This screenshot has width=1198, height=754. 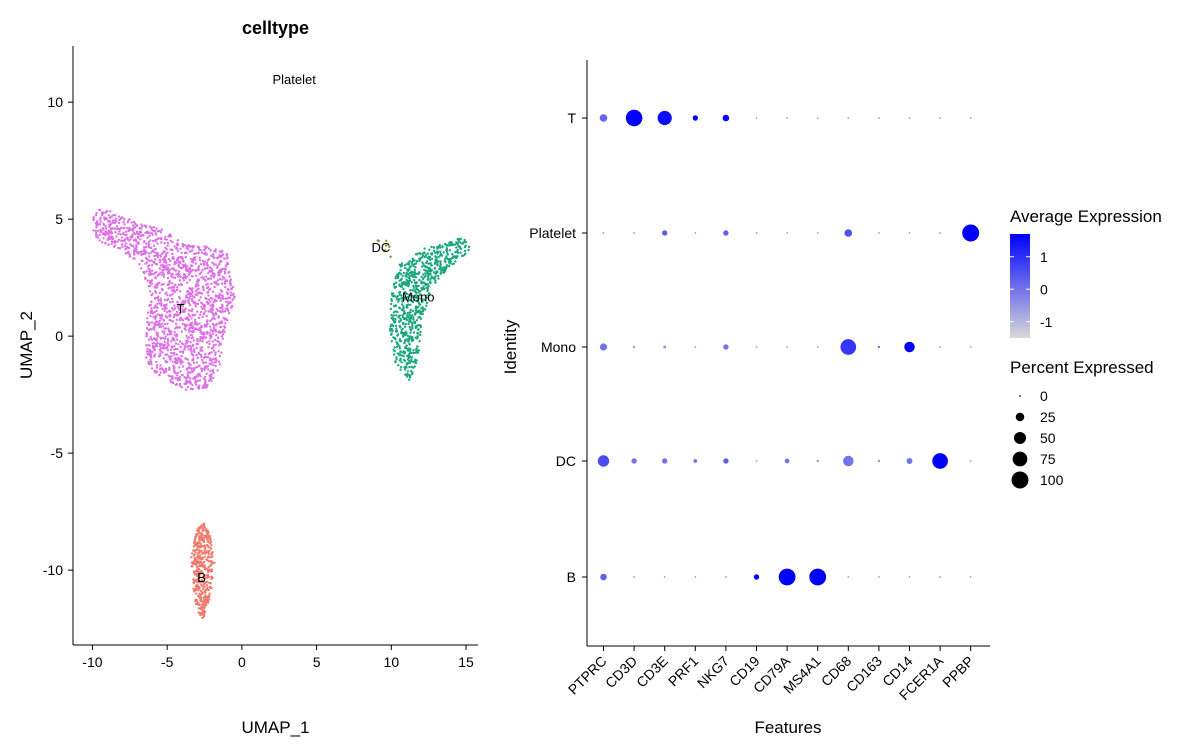 I want to click on color-legend-tick-label: 0, so click(x=1044, y=289).